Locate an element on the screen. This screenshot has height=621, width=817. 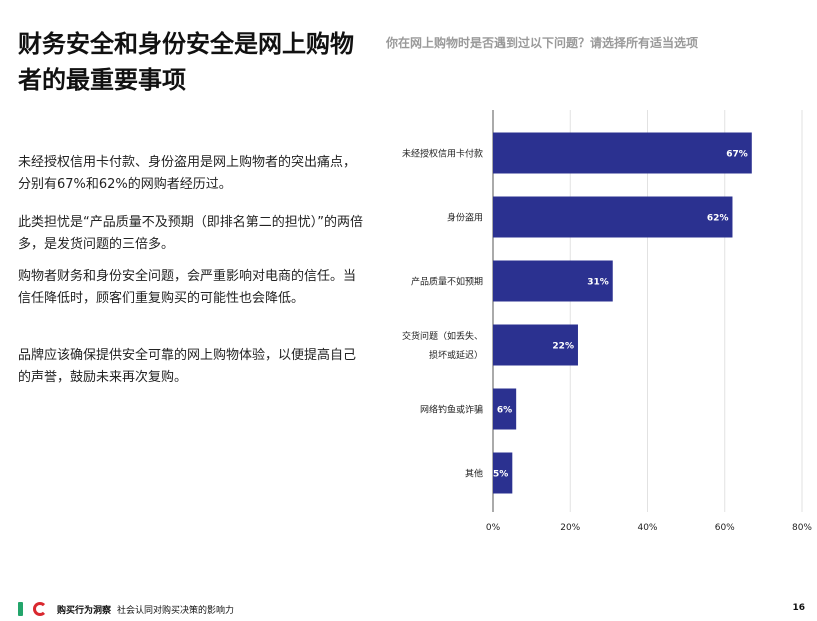
bar-value-label: 62% is located at coordinates (718, 219).